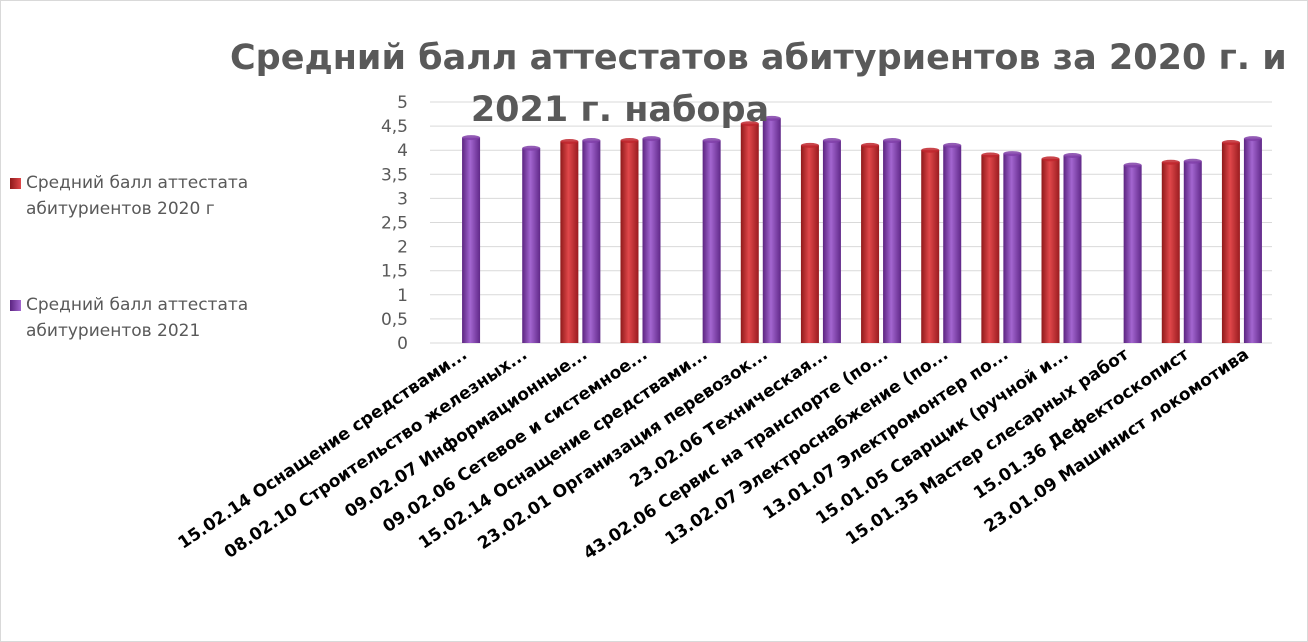 This screenshot has width=1308, height=642. Describe the element at coordinates (137, 183) in the screenshot. I see `legend-label-2020-line-1: Средний балл аттестата` at that location.